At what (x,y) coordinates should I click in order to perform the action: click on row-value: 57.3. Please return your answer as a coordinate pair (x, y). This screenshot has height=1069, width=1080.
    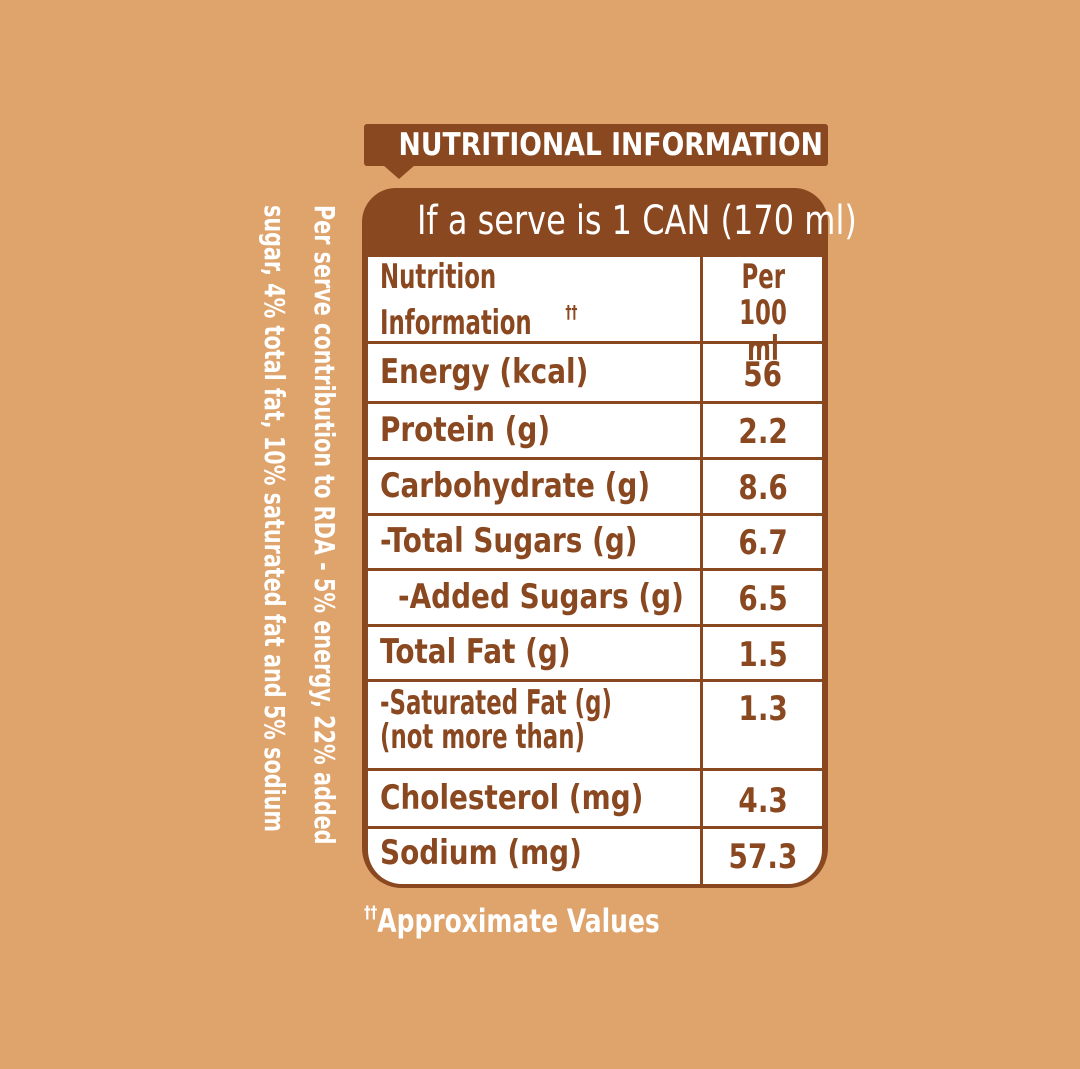
    Looking at the image, I should click on (763, 857).